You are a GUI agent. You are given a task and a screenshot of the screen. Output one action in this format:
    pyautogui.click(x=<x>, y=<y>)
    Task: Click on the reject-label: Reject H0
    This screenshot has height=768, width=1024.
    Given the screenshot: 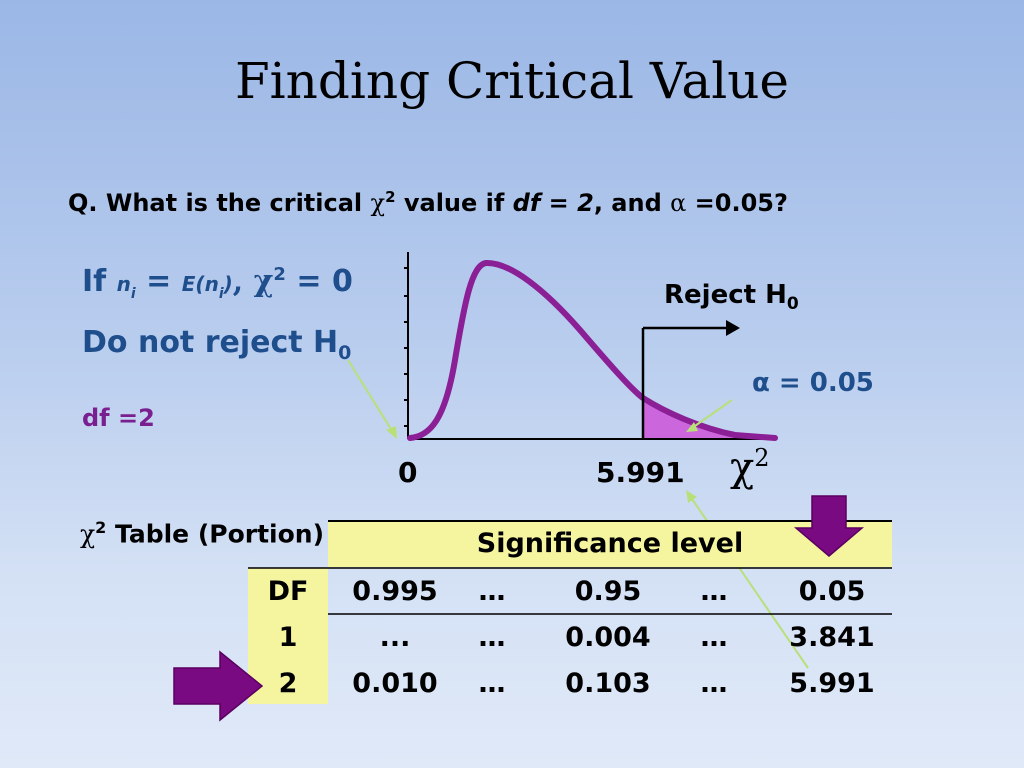 What is the action you would take?
    pyautogui.click(x=731, y=297)
    